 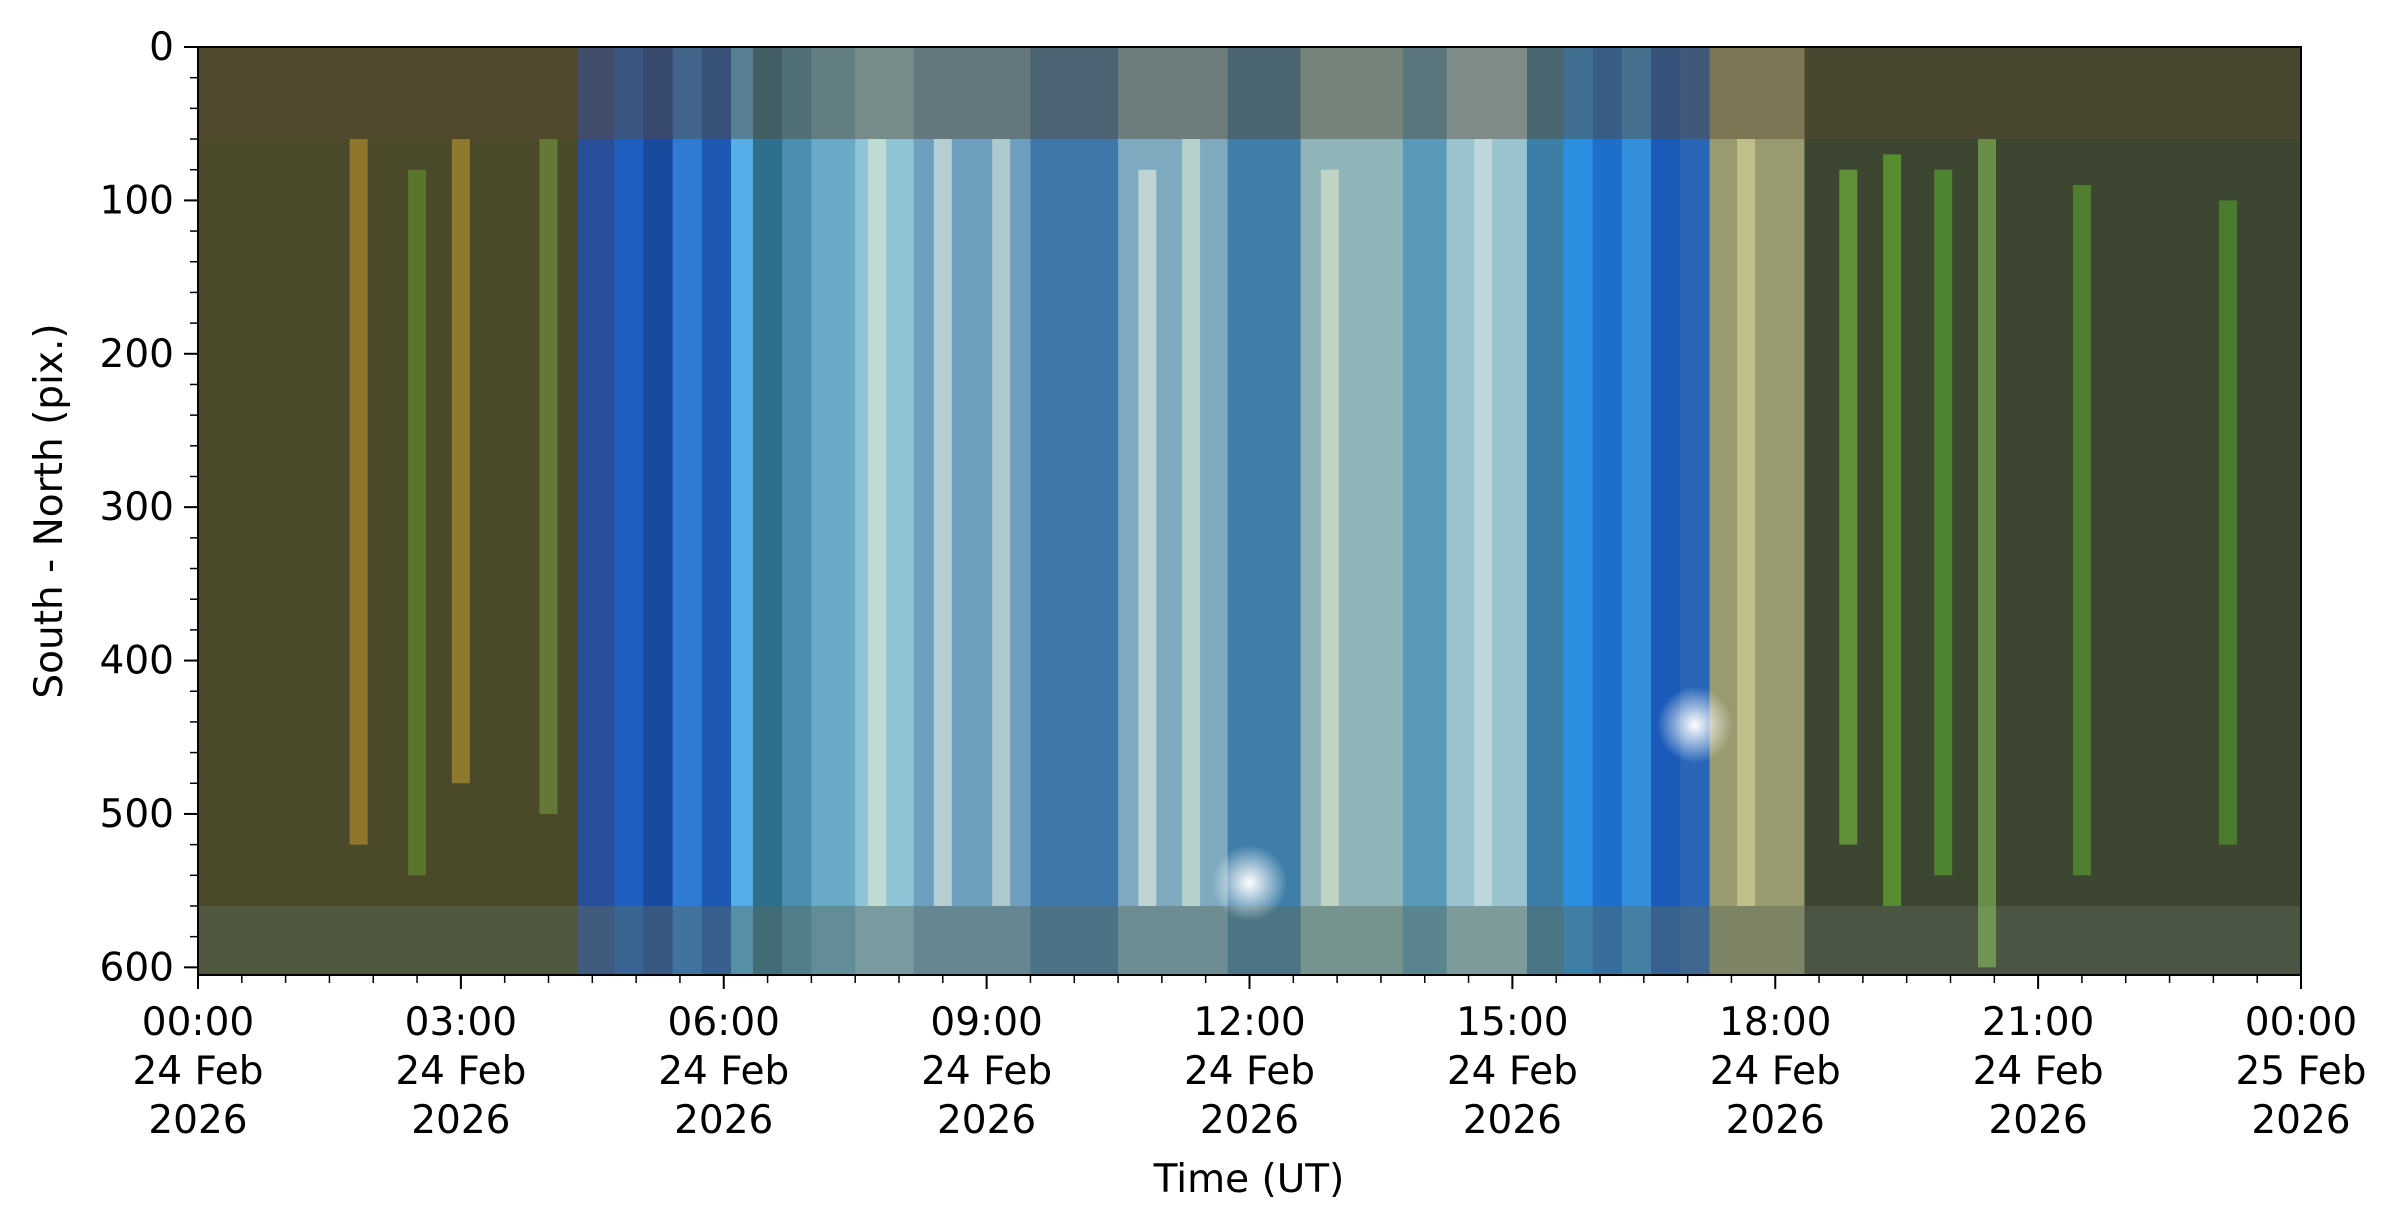 What do you see at coordinates (2300, 1071) in the screenshot?
I see `x-tick-label: 00:00 25 Feb 2026` at bounding box center [2300, 1071].